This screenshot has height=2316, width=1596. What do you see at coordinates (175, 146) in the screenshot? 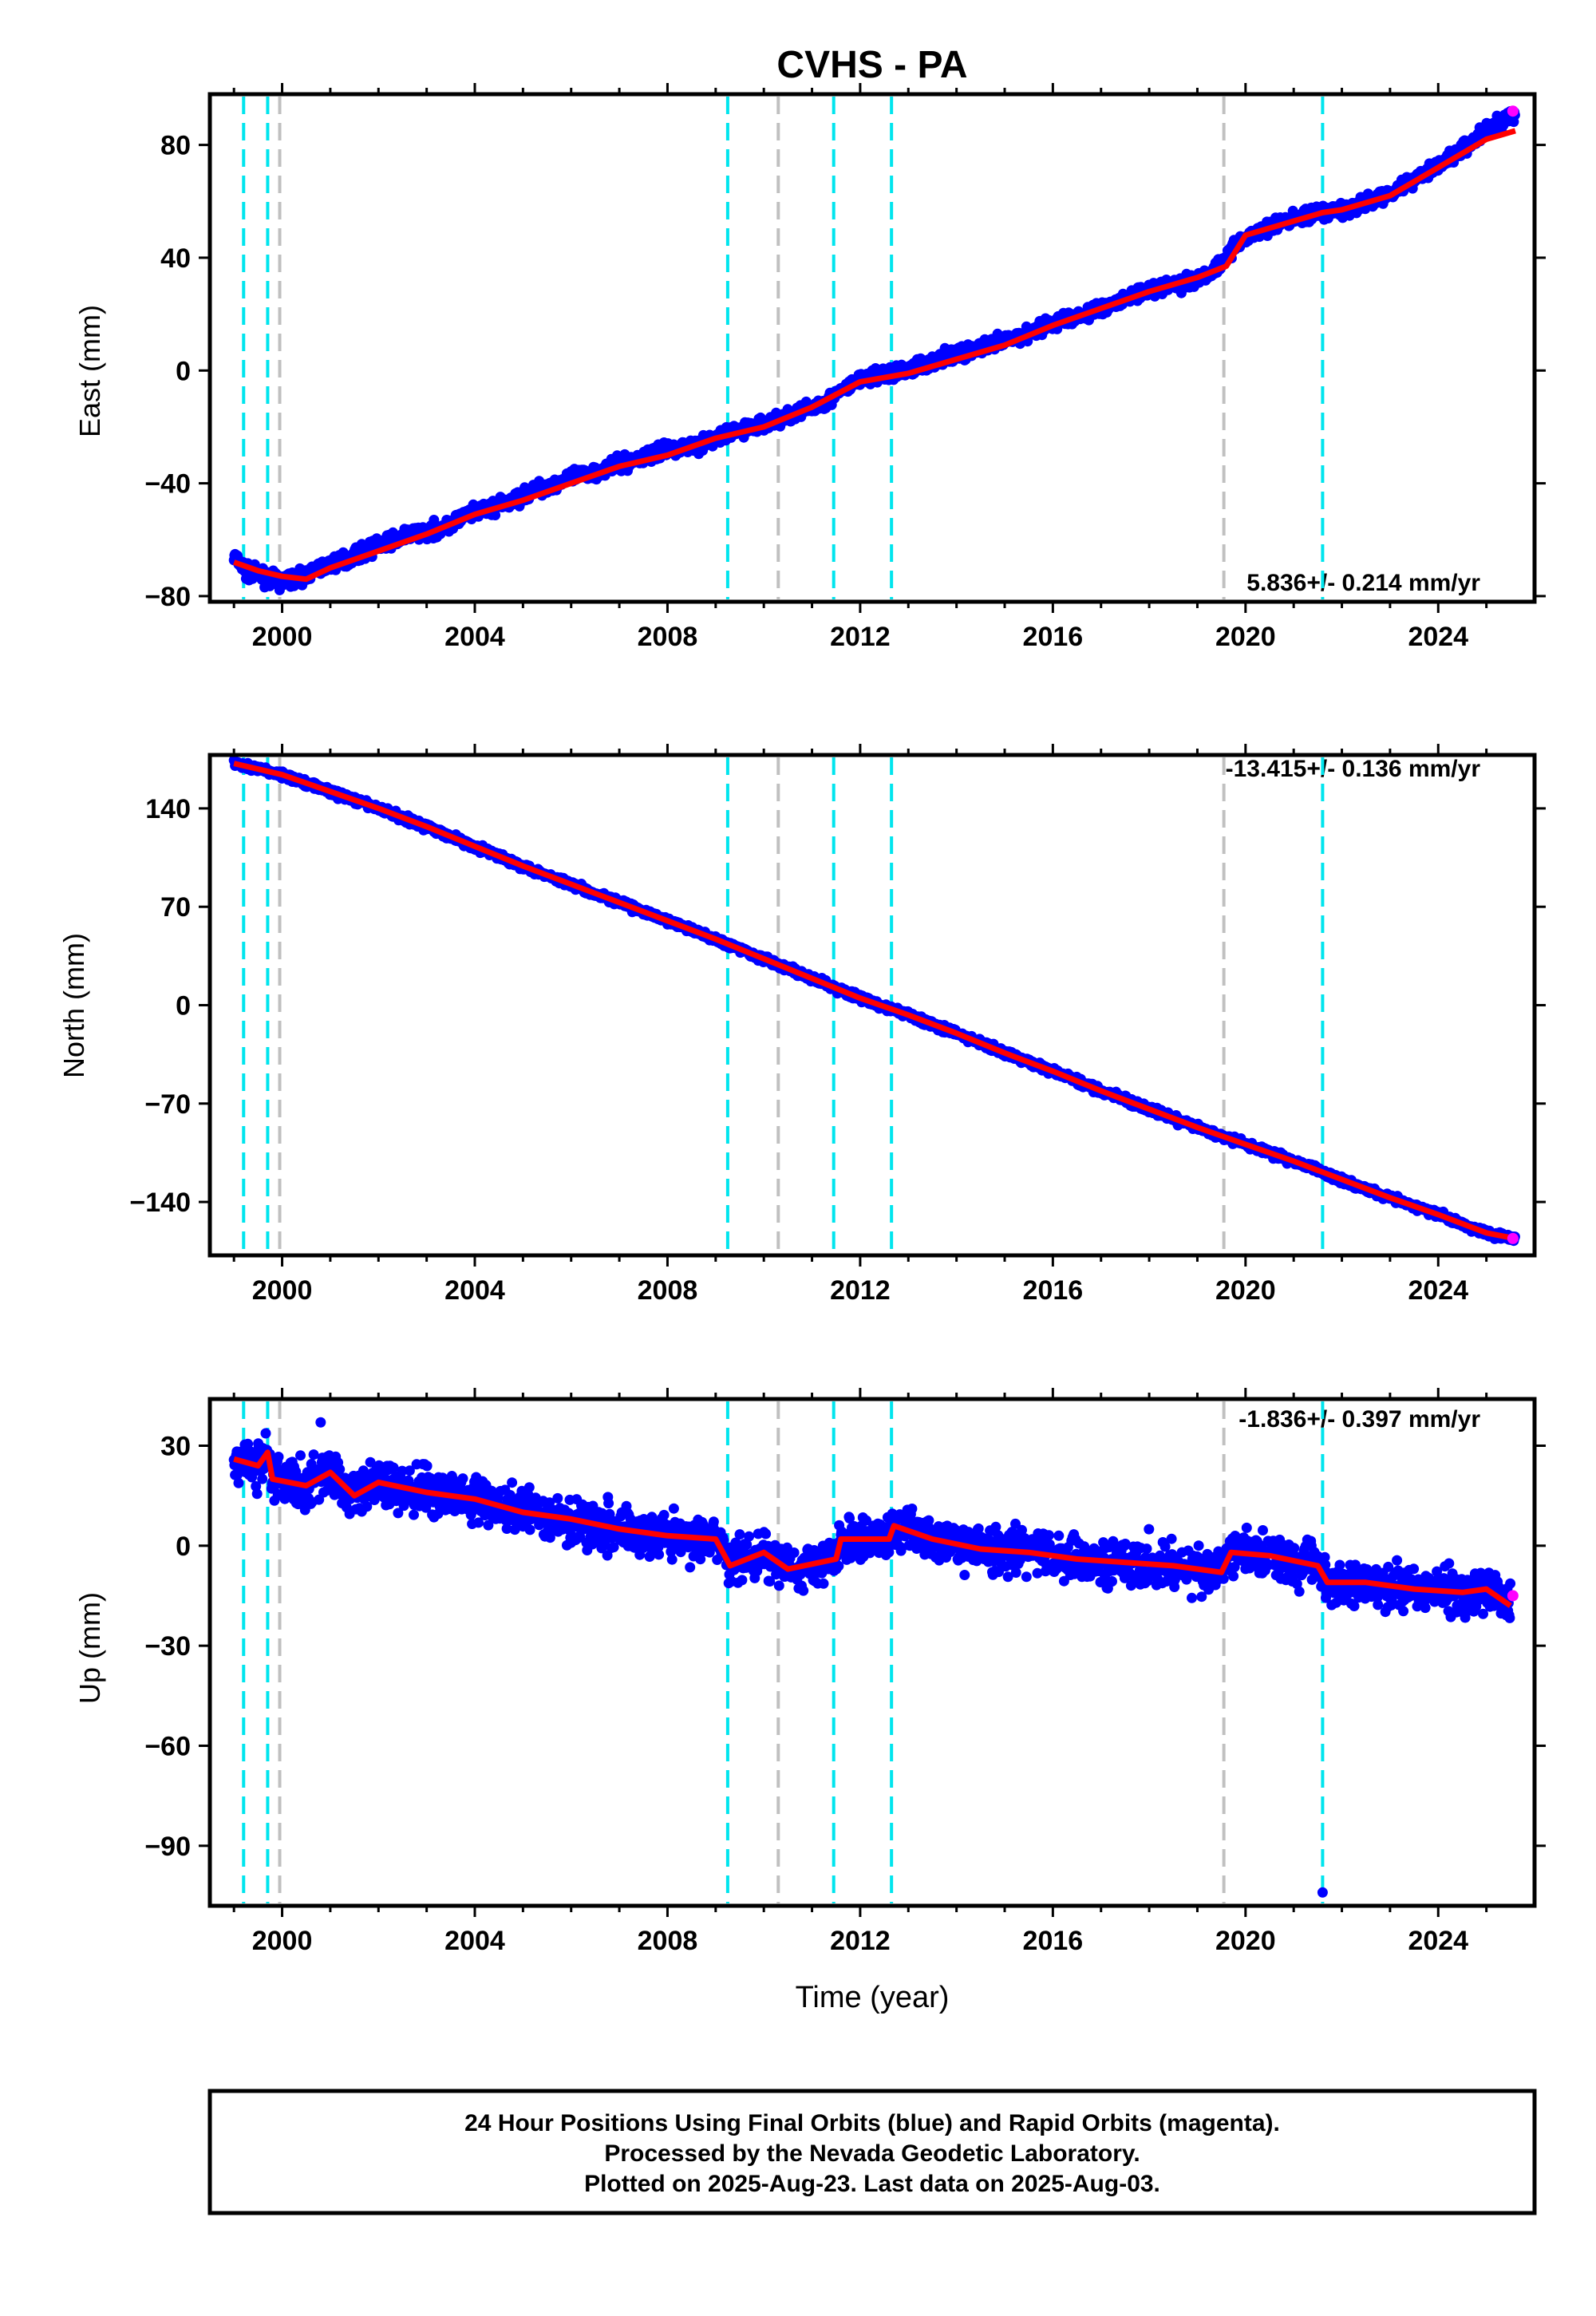
I see `y-tick-label: 80` at bounding box center [175, 146].